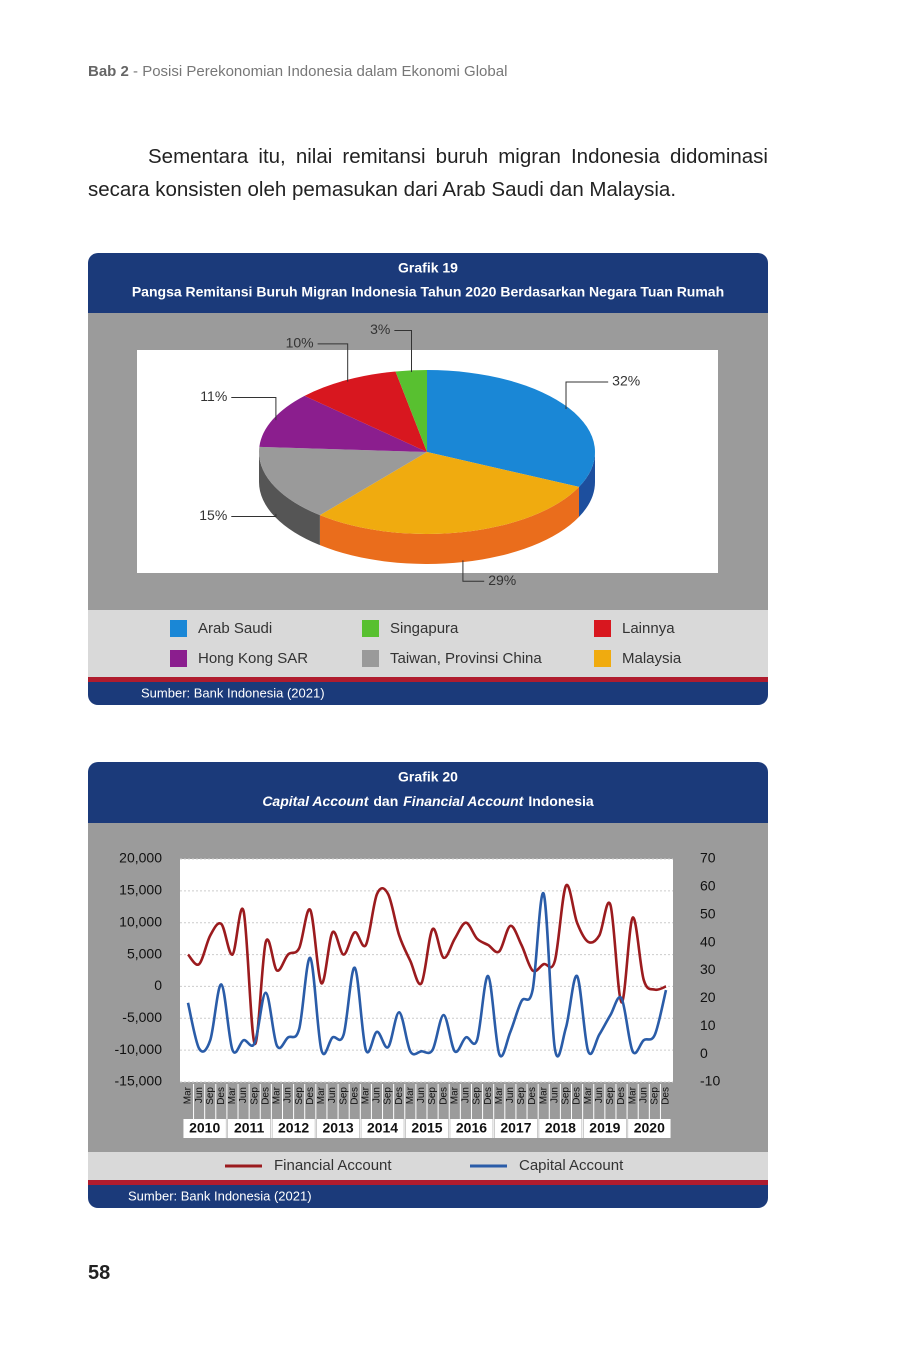  I want to click on panel-header, so click(428, 283).